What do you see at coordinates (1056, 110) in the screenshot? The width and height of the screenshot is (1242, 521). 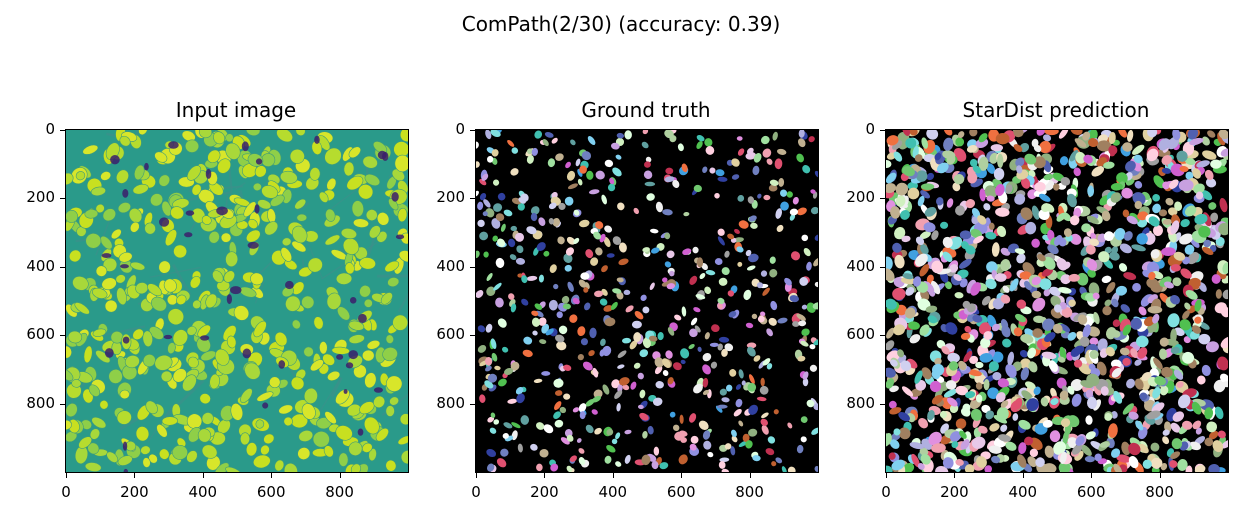 I see `panel-title-prediction: StarDist prediction` at bounding box center [1056, 110].